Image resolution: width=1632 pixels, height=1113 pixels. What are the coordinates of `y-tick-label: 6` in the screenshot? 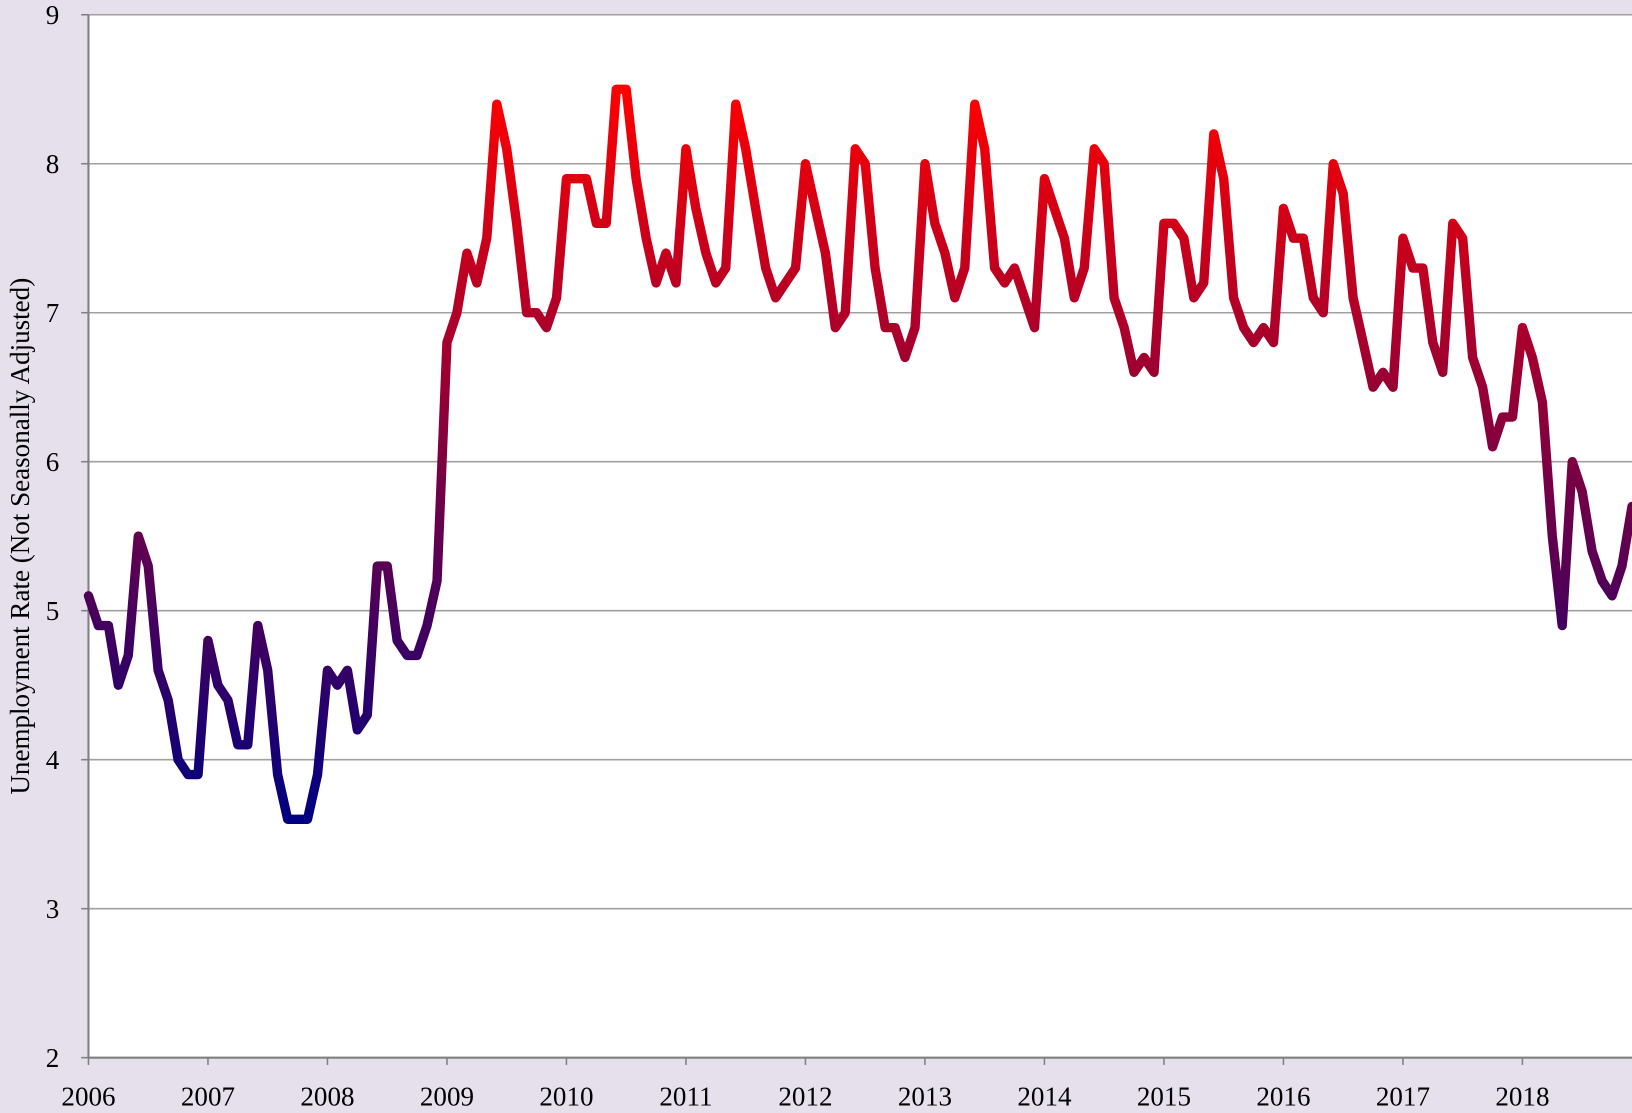 It's located at (53, 462).